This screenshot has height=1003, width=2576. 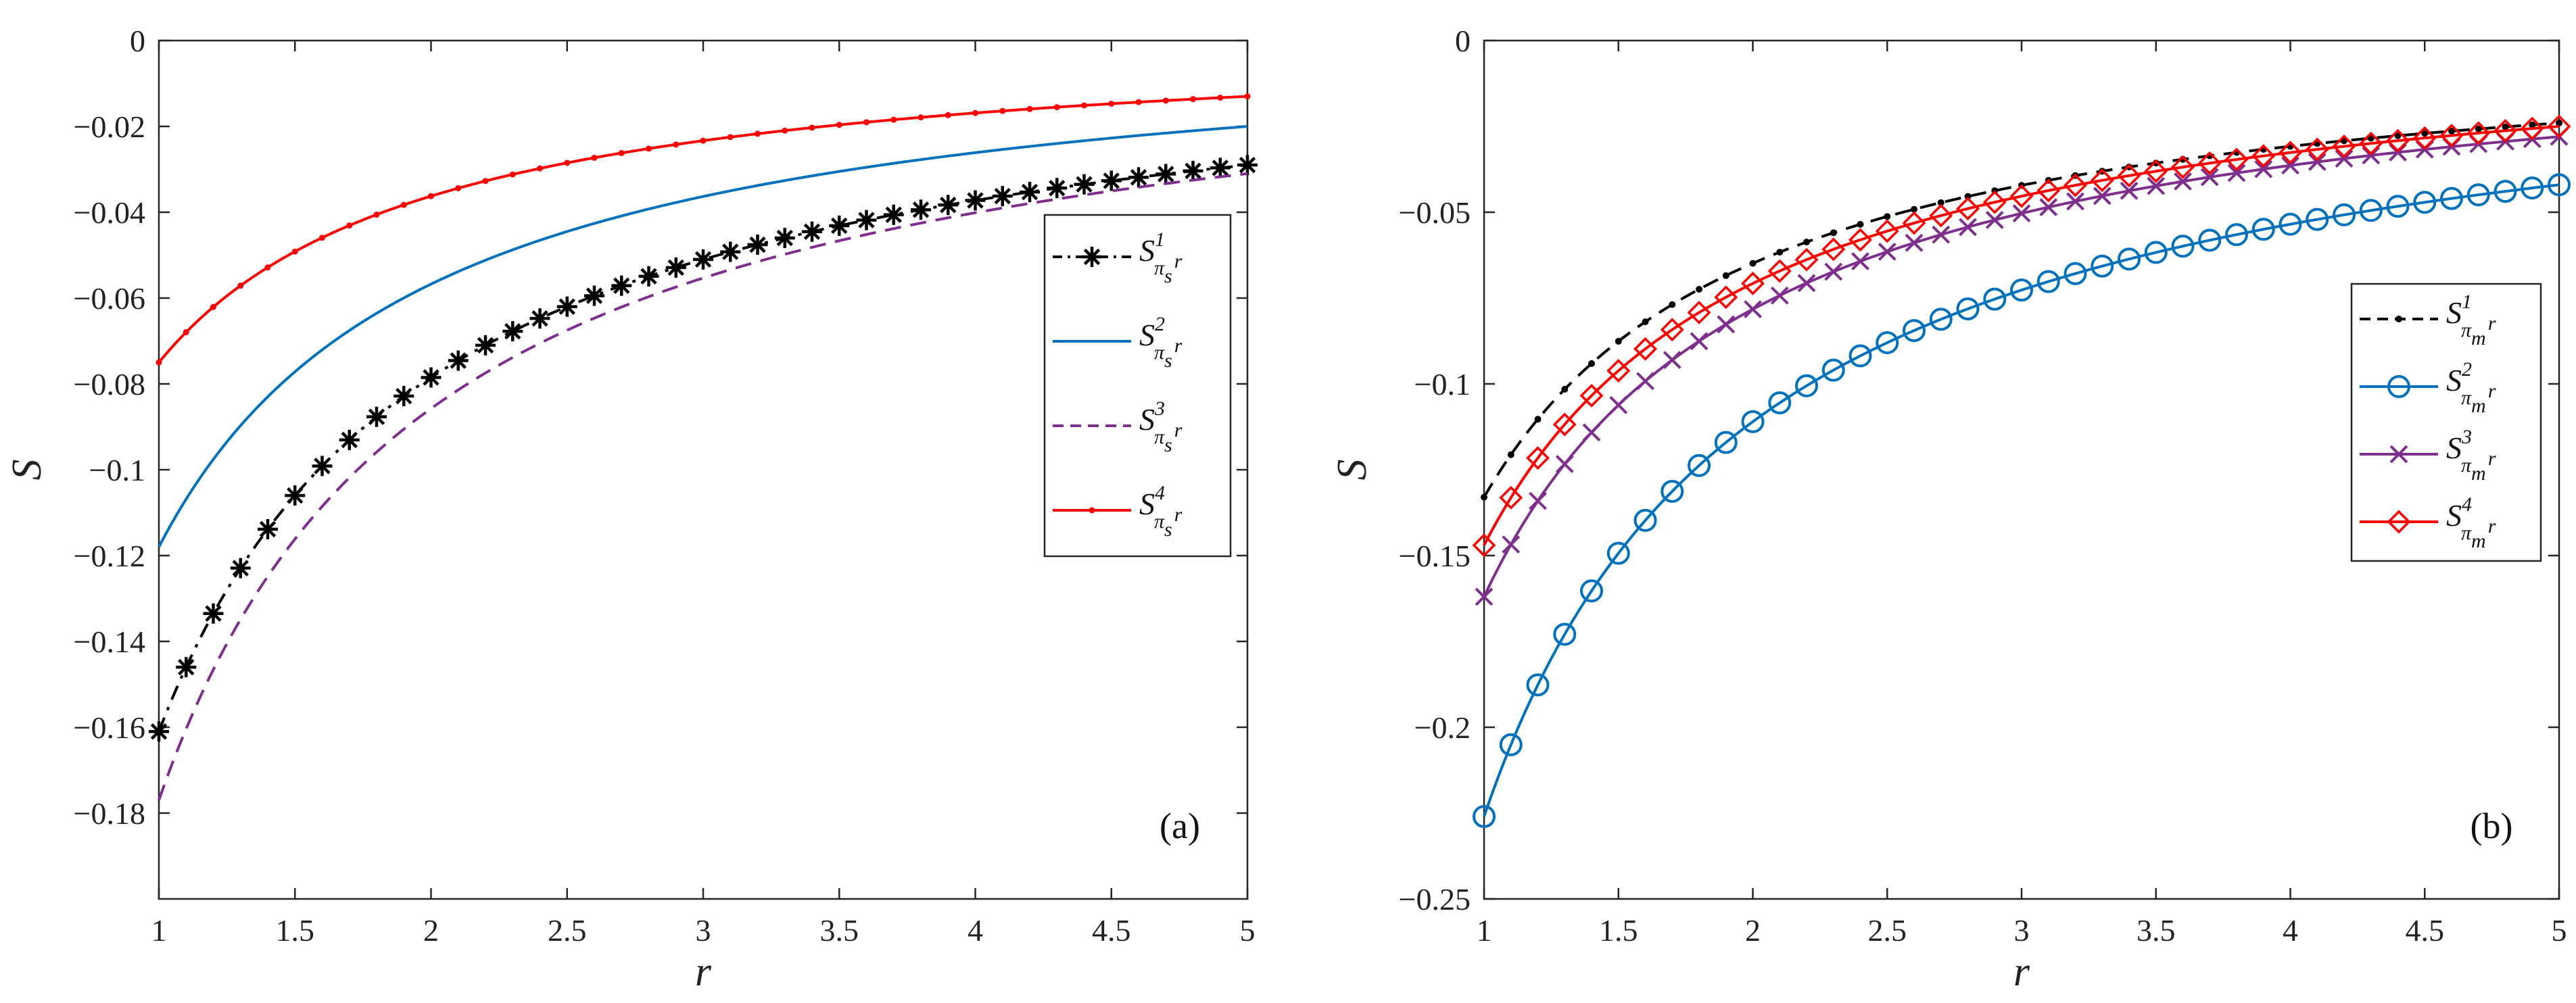 I want to click on x-axis-title: r, so click(x=703, y=972).